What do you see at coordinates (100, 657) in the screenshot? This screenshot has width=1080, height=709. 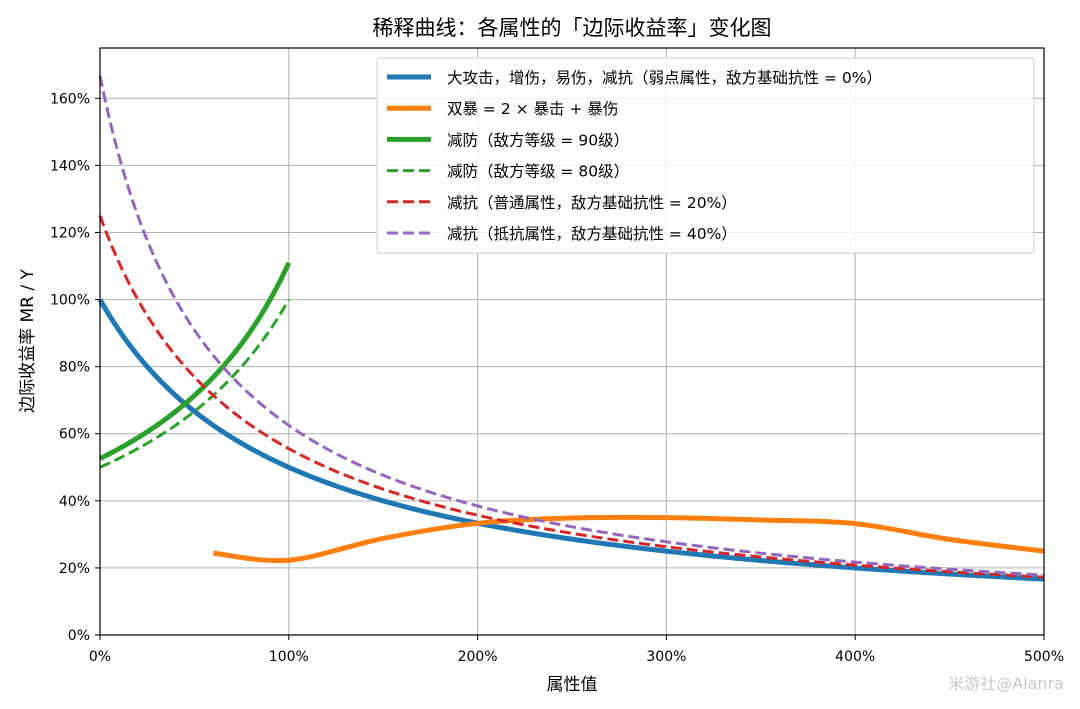 I see `x-tick-label: 0%` at bounding box center [100, 657].